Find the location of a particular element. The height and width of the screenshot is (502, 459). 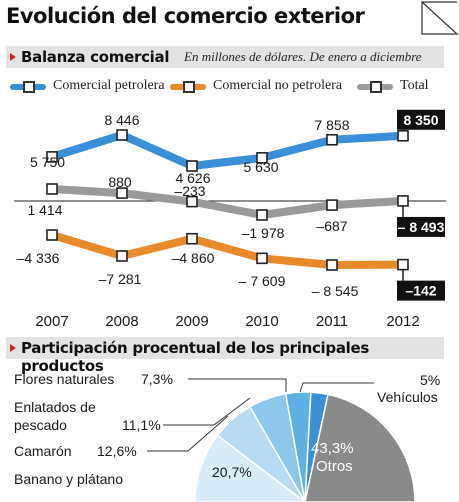

leader-line-flores is located at coordinates (237, 385).